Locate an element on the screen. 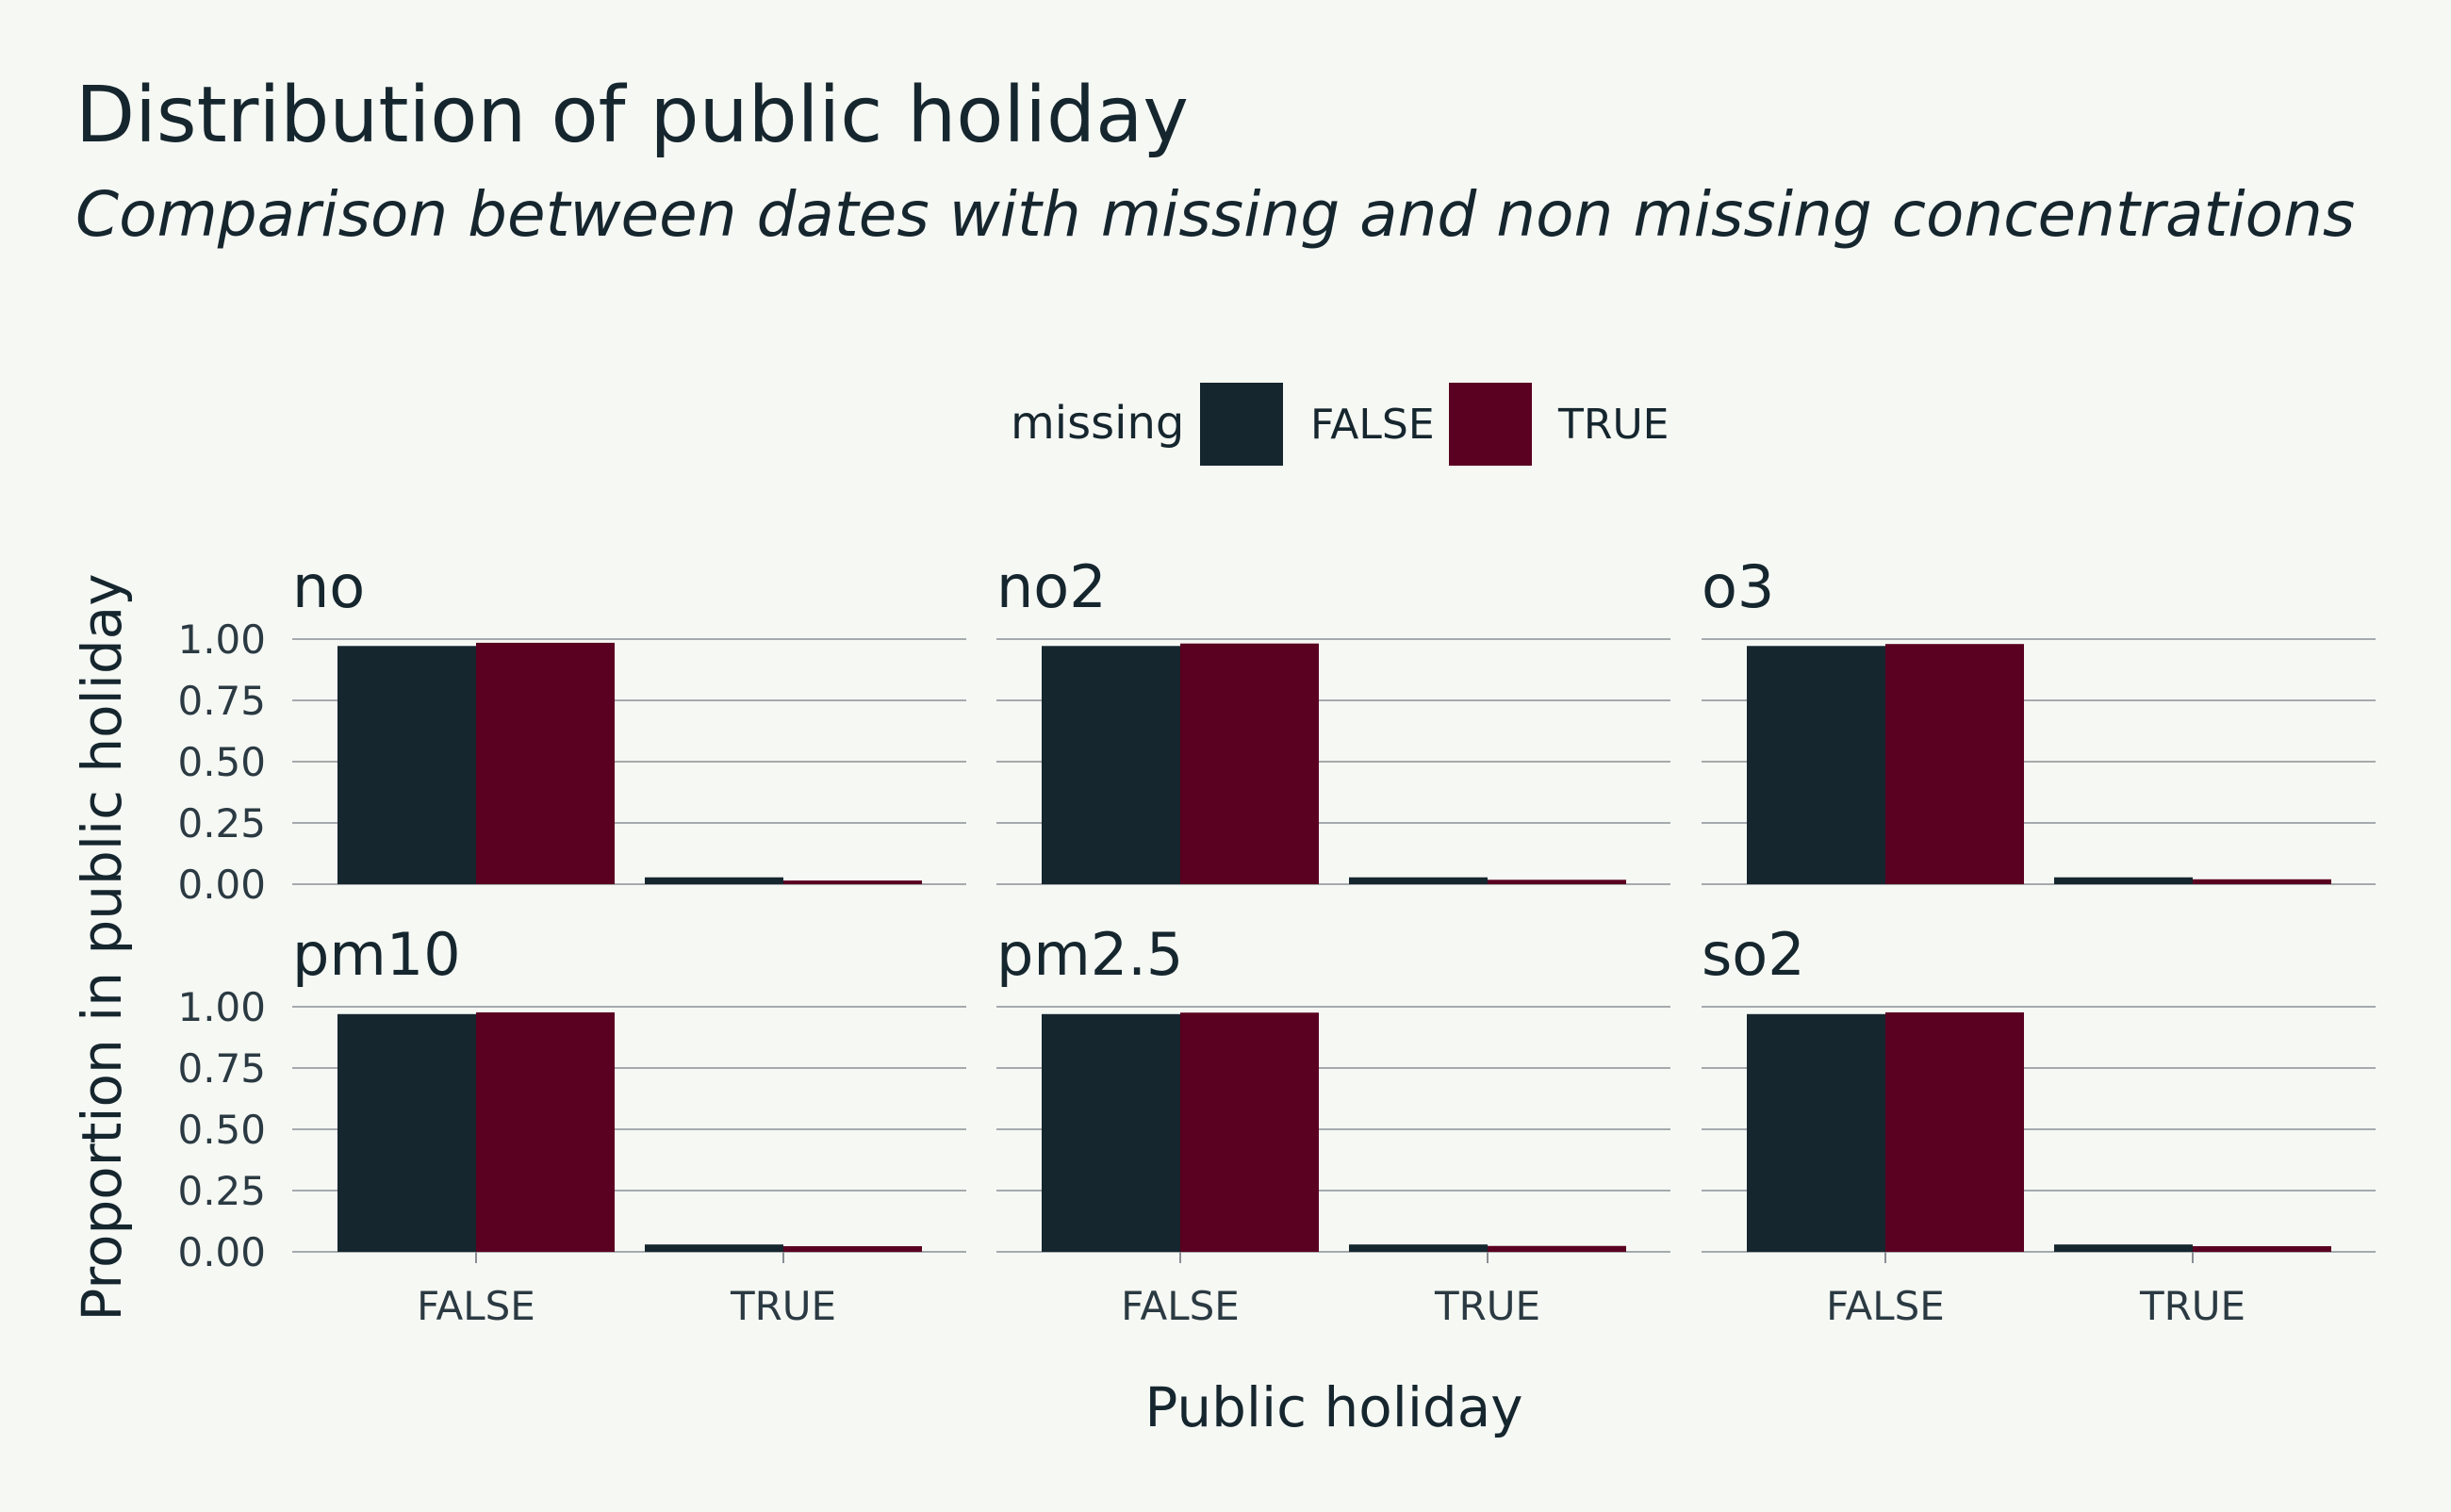  panel-title: so2 is located at coordinates (1754, 955).